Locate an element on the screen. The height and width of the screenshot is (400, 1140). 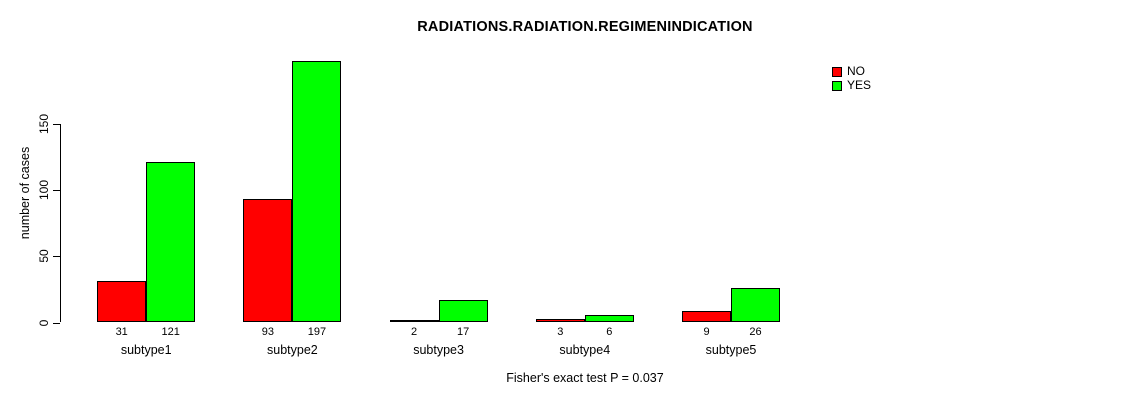
bar-value-label: 2 is located at coordinates (414, 332).